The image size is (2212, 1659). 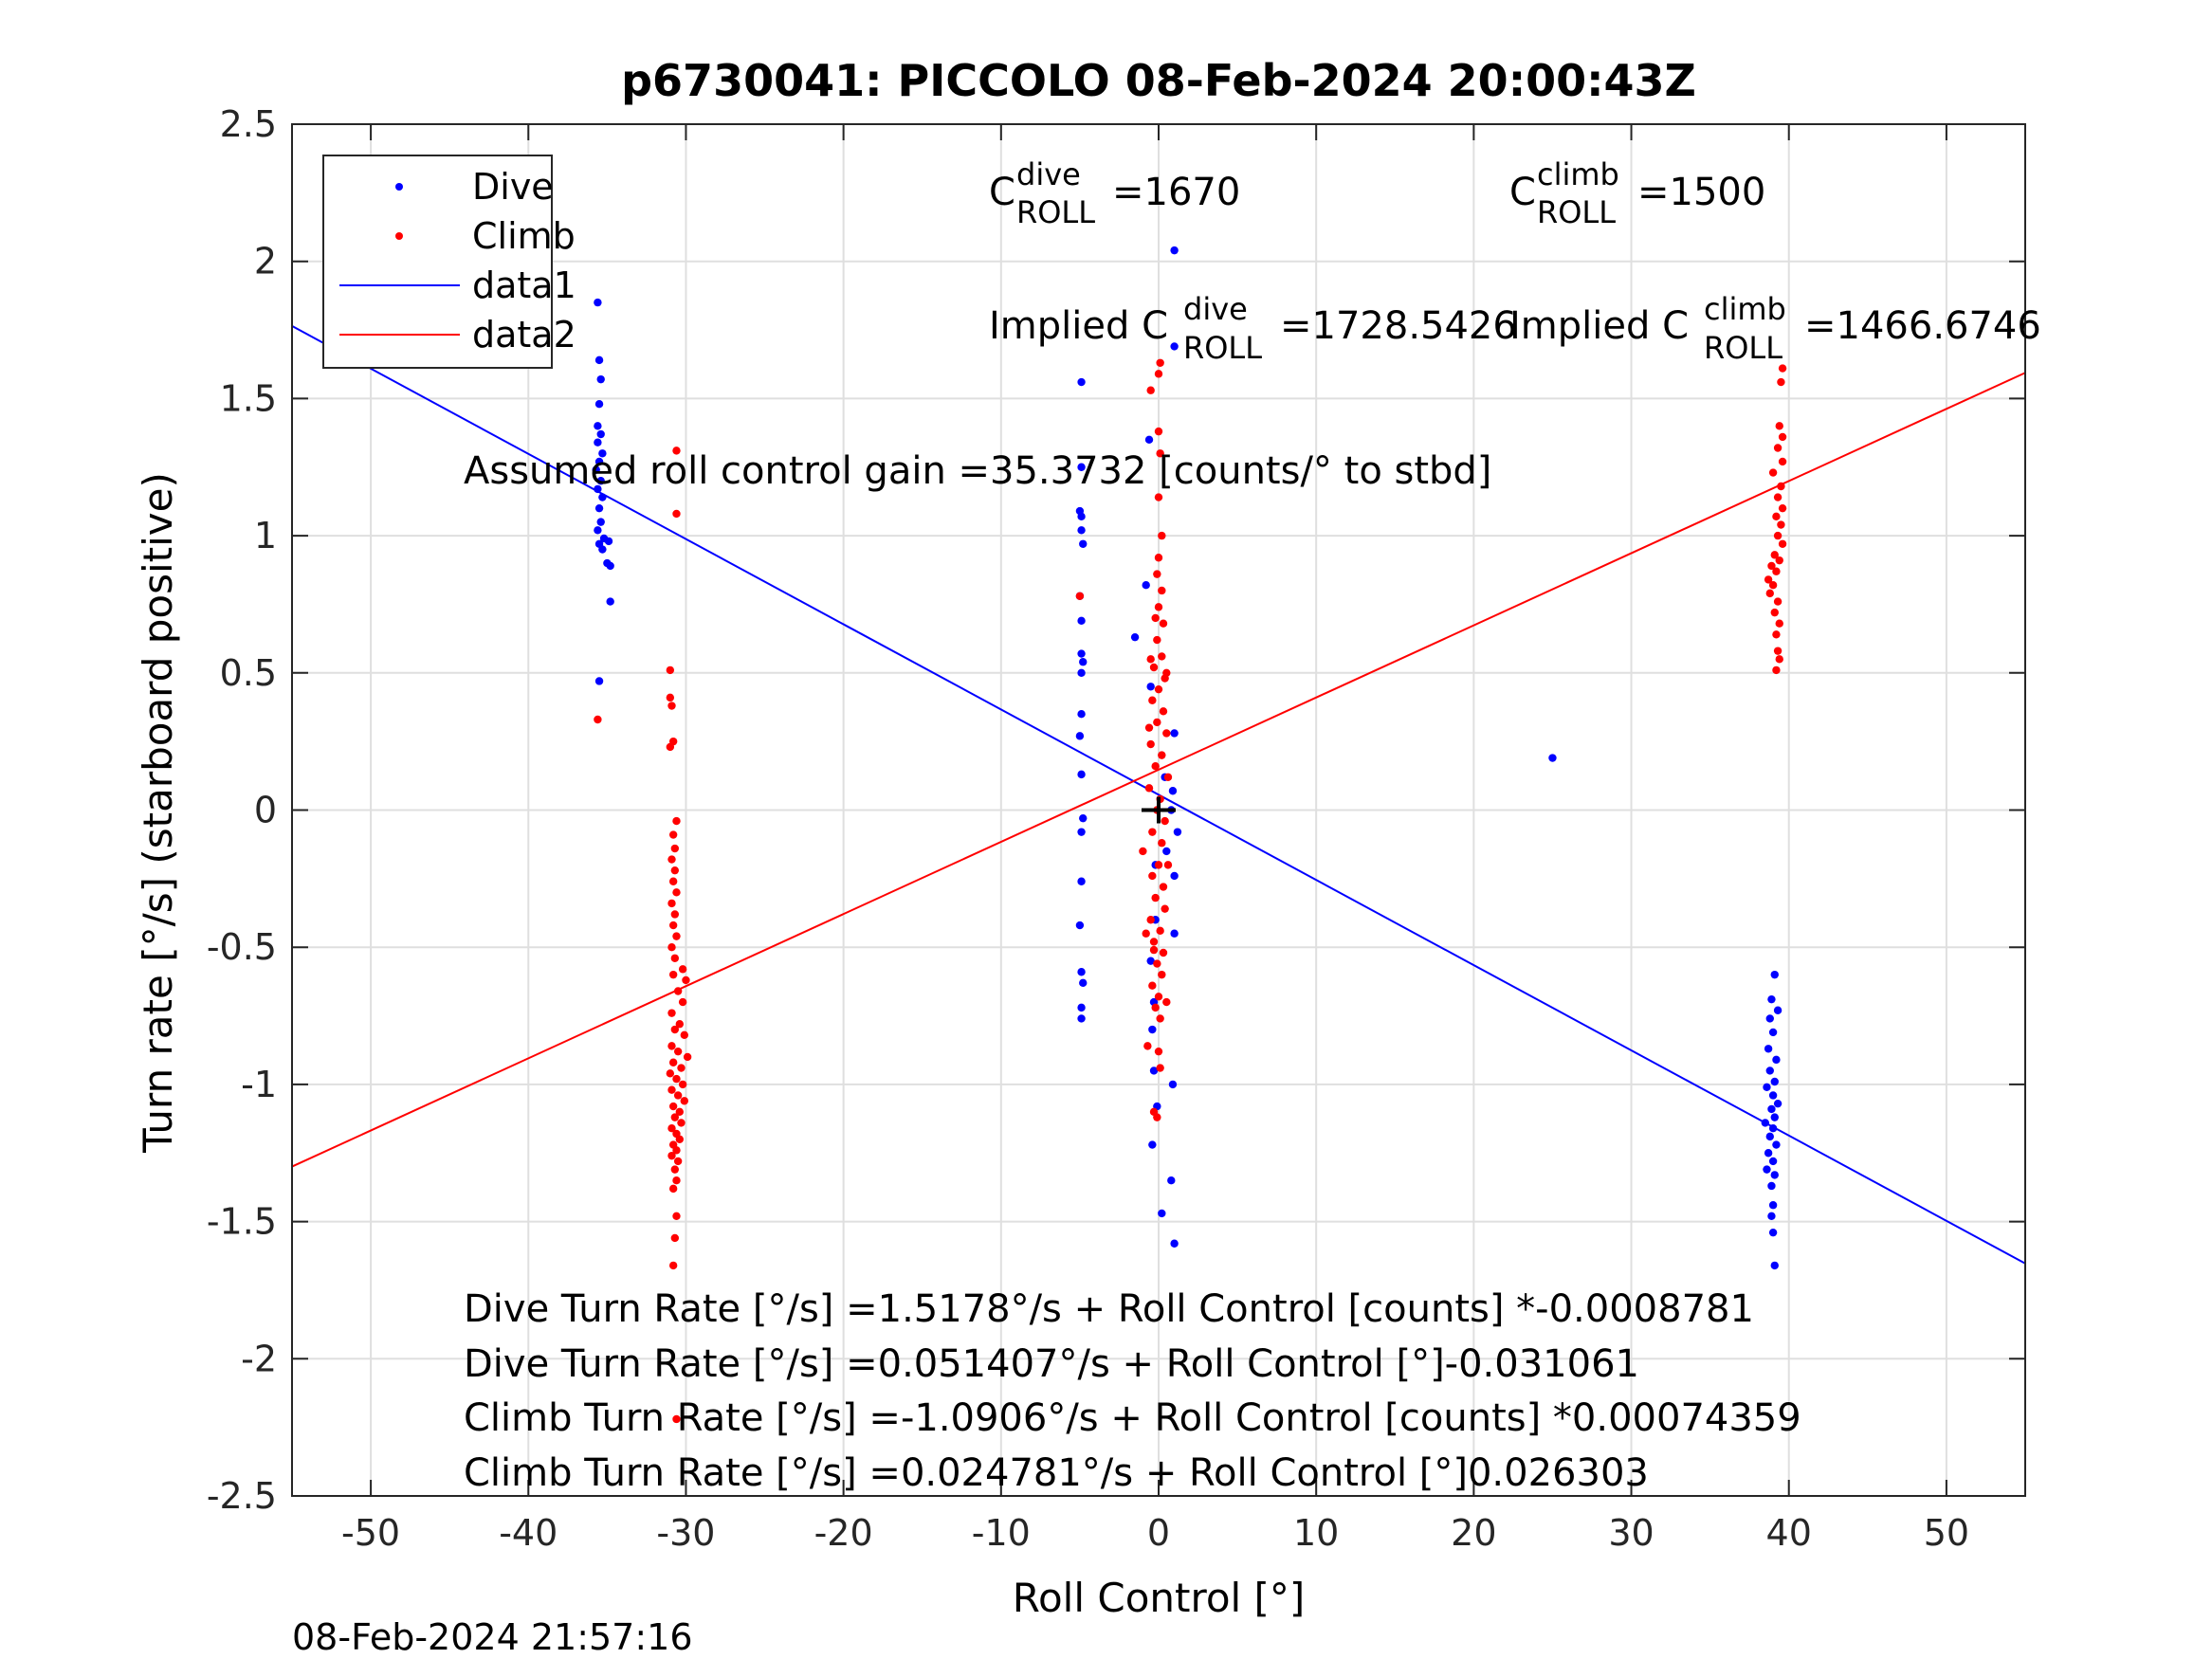 I want to click on annotation-implied-dive-sup: dive, so click(x=1215, y=309).